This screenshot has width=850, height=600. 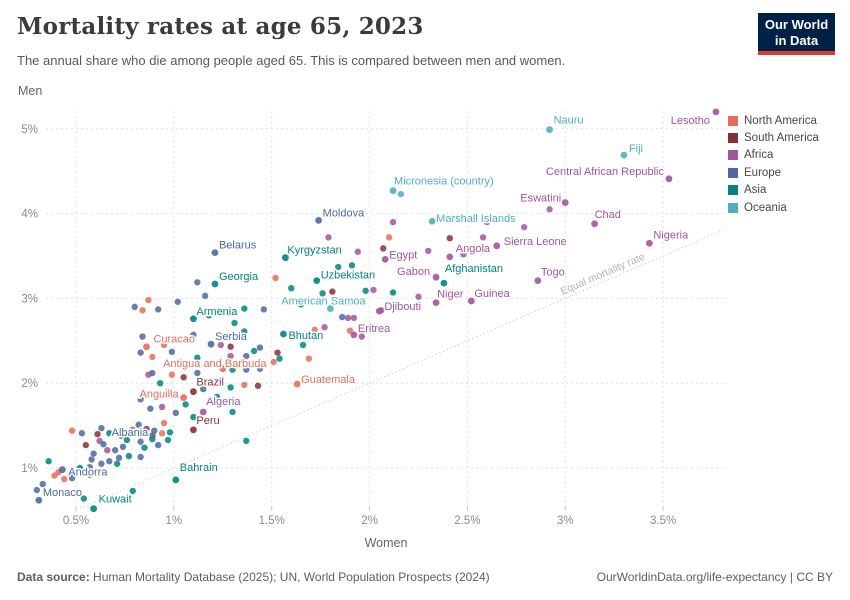 I want to click on legend-item-europe: Europe, so click(x=773, y=172).